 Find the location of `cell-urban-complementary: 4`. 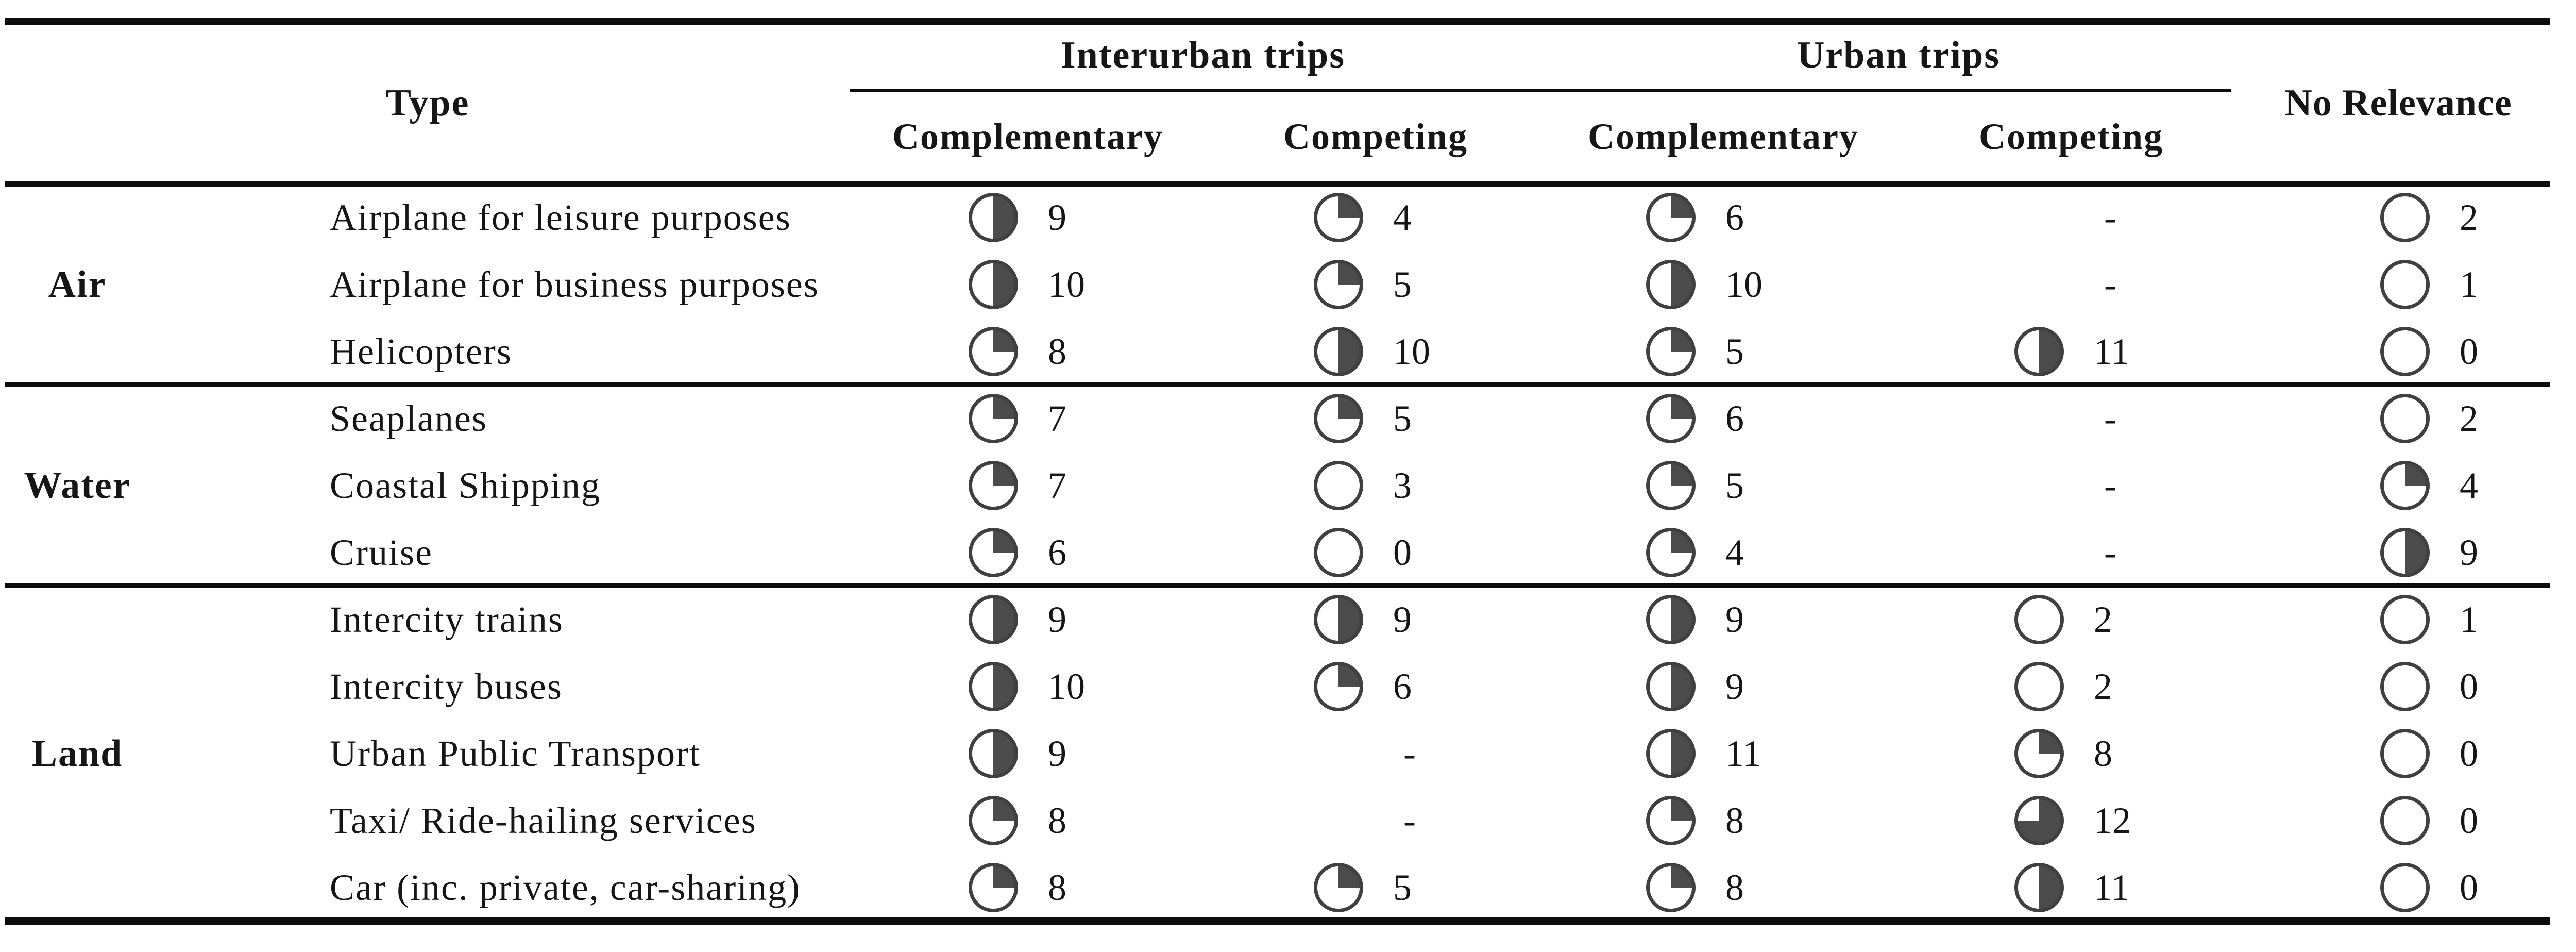

cell-urban-complementary: 4 is located at coordinates (1723, 552).